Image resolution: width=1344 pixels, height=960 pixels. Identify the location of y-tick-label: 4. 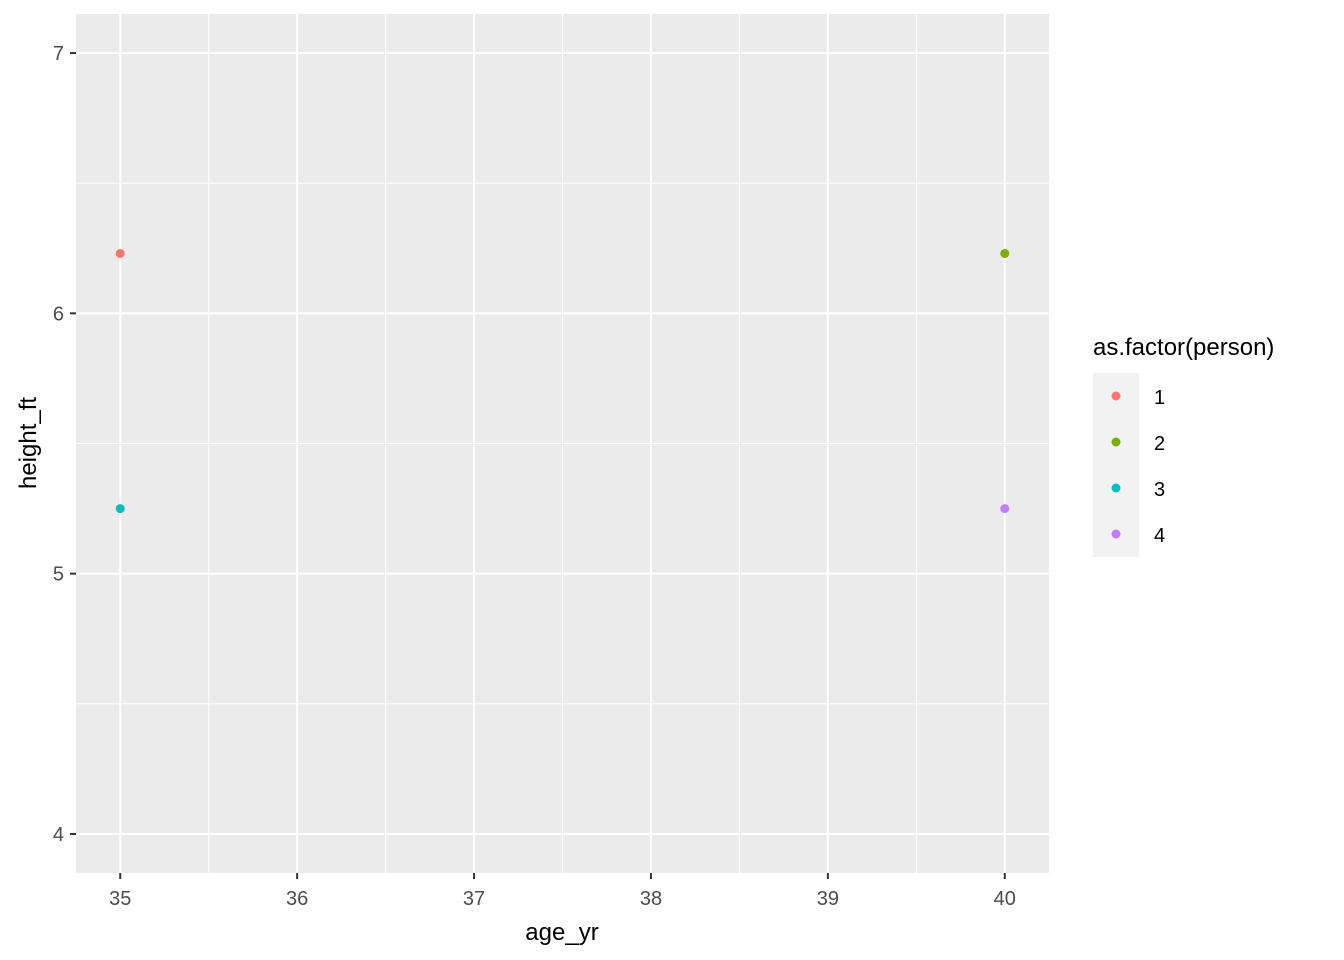
(58, 835).